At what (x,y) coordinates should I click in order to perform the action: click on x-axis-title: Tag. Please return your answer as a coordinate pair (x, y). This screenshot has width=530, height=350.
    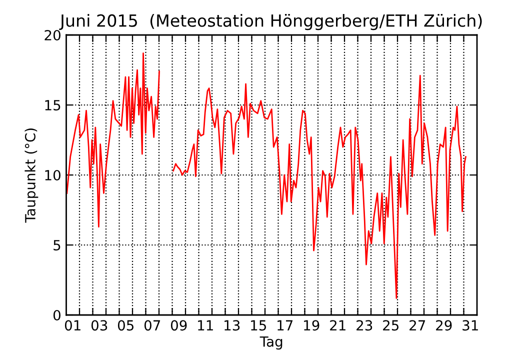
    Looking at the image, I should click on (271, 343).